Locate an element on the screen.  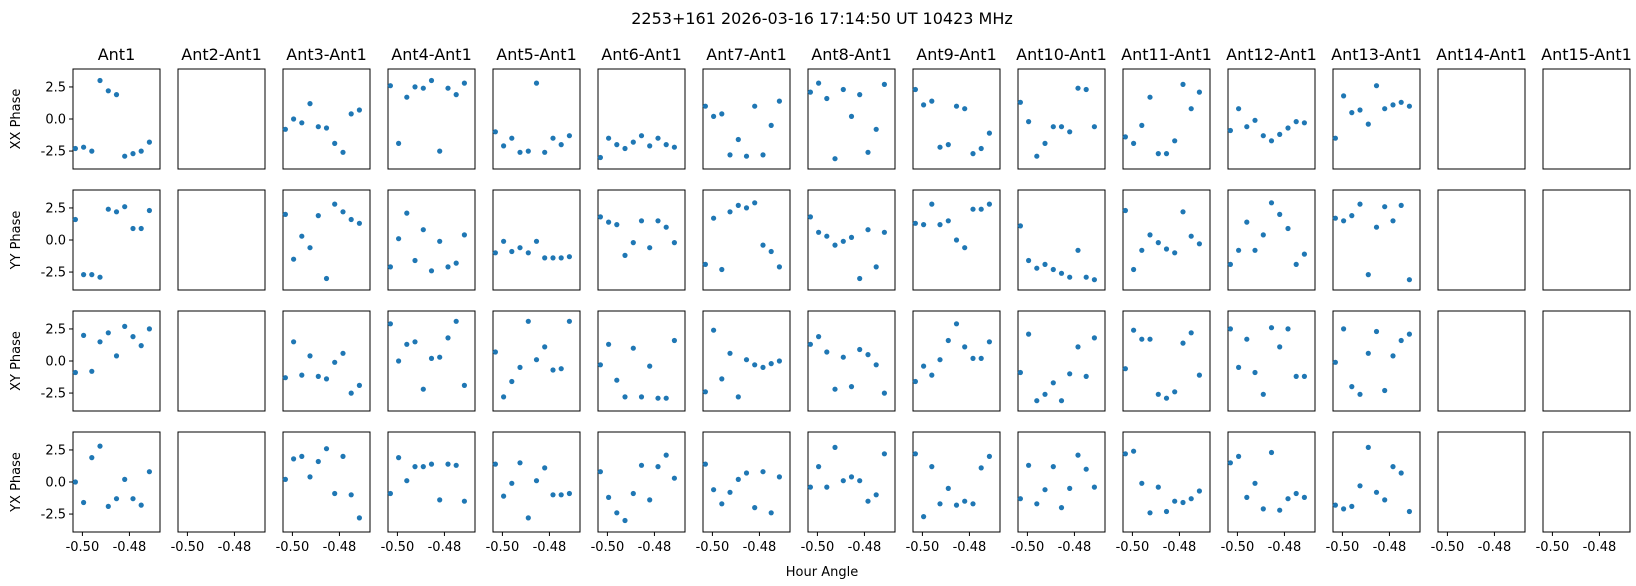
column-title: Ant15-Ant1 is located at coordinates (1586, 54).